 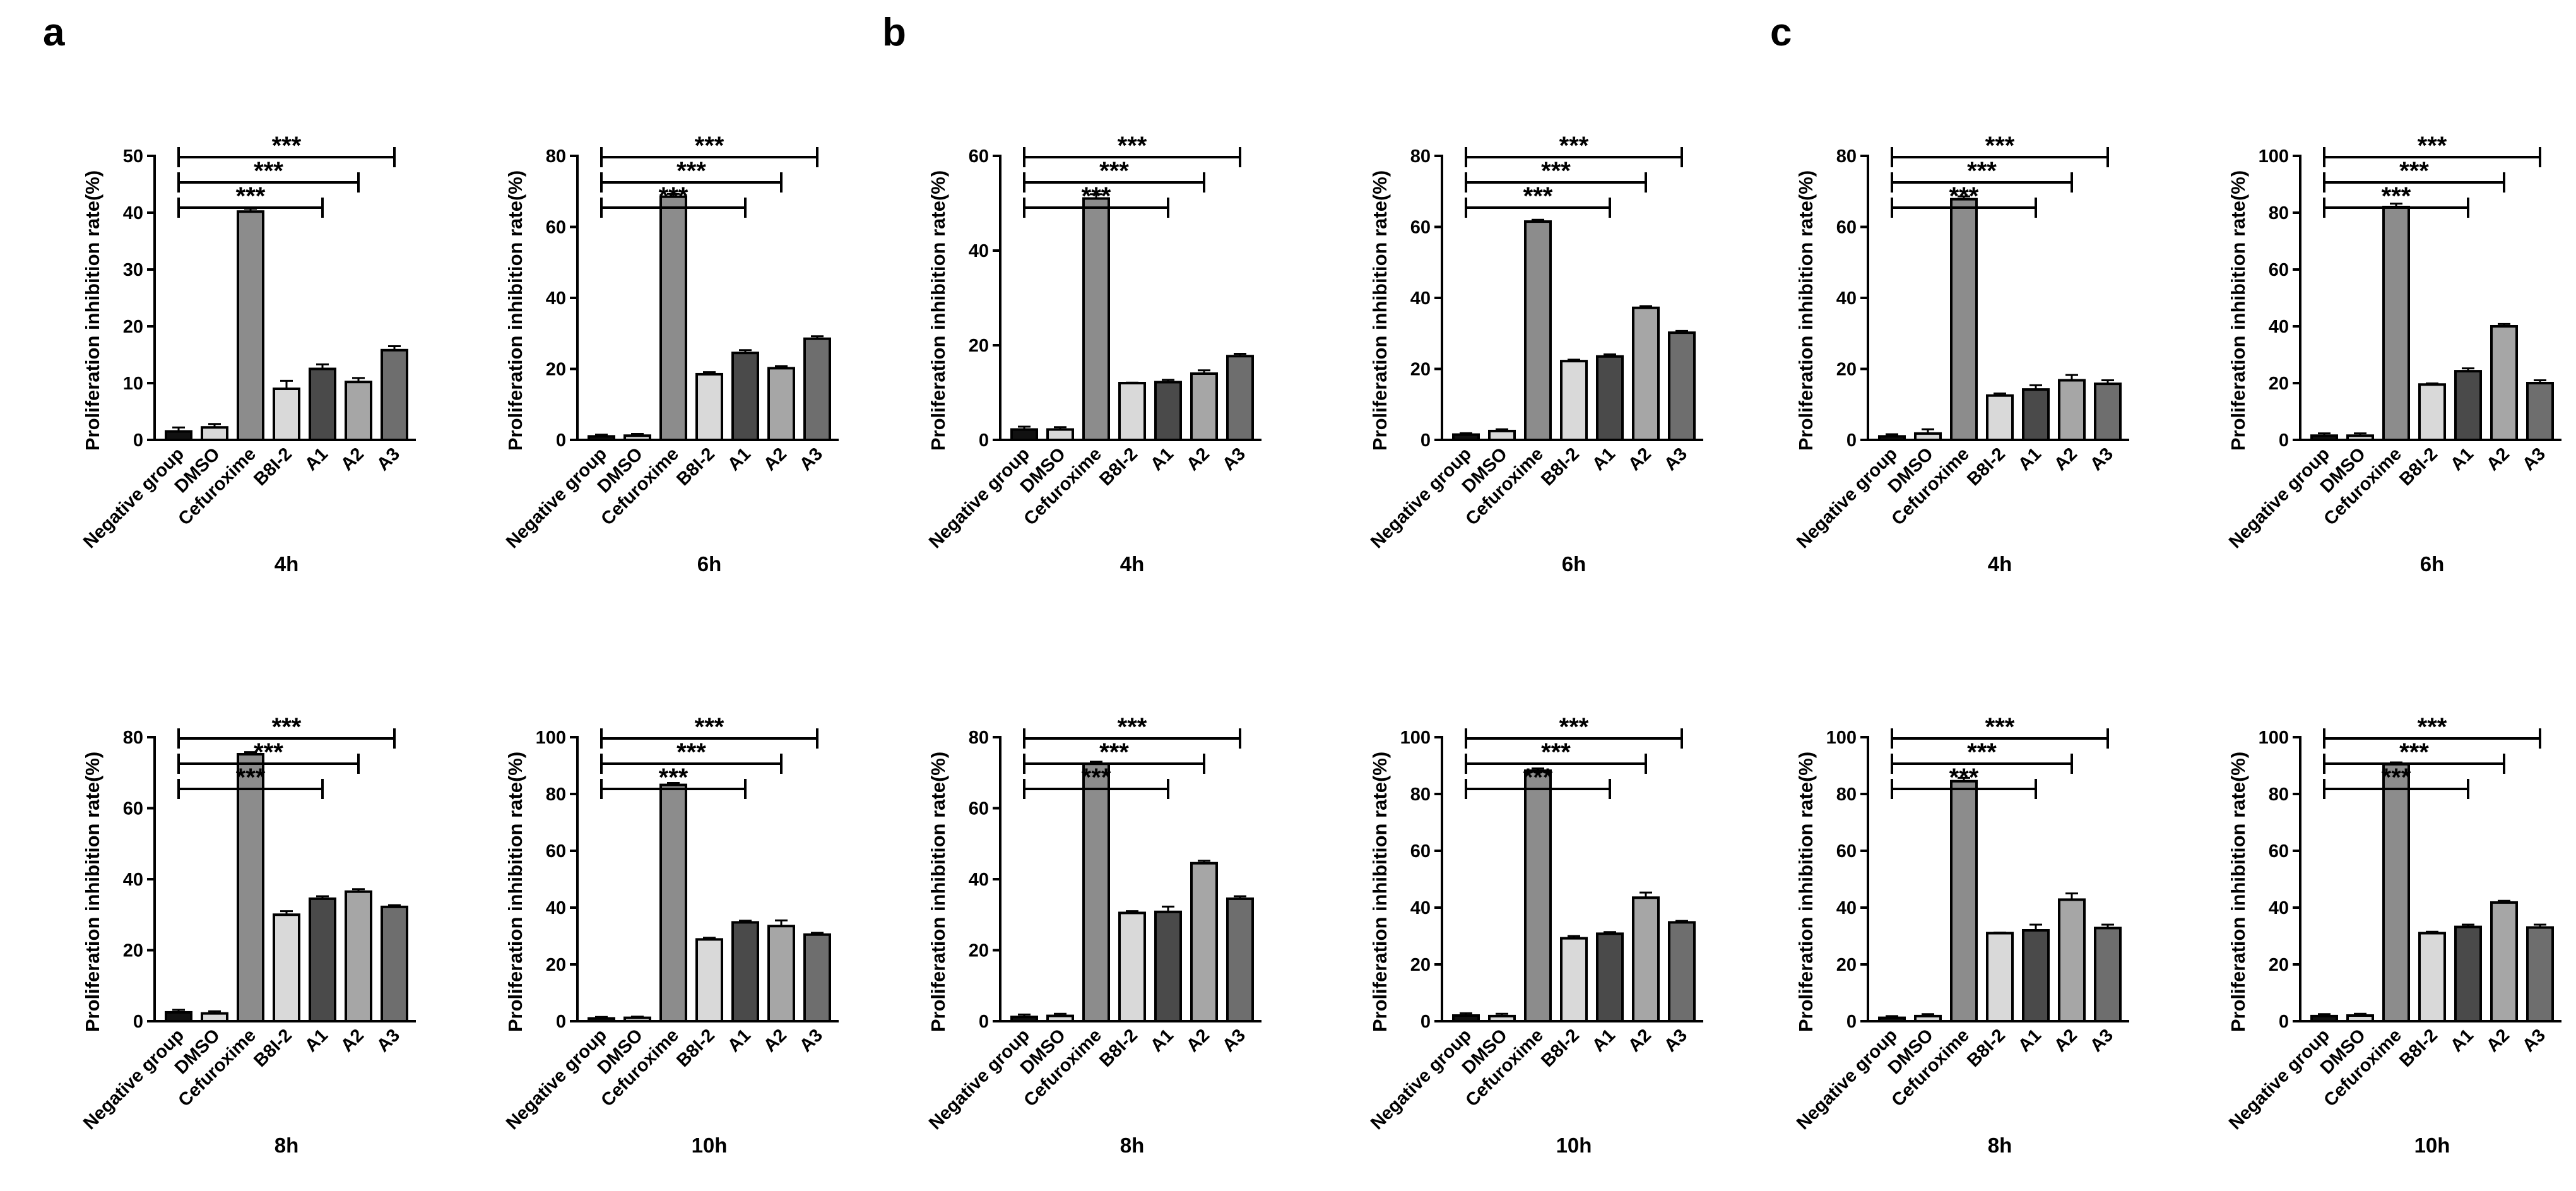 I want to click on x-axis-label: 6h, so click(x=709, y=564).